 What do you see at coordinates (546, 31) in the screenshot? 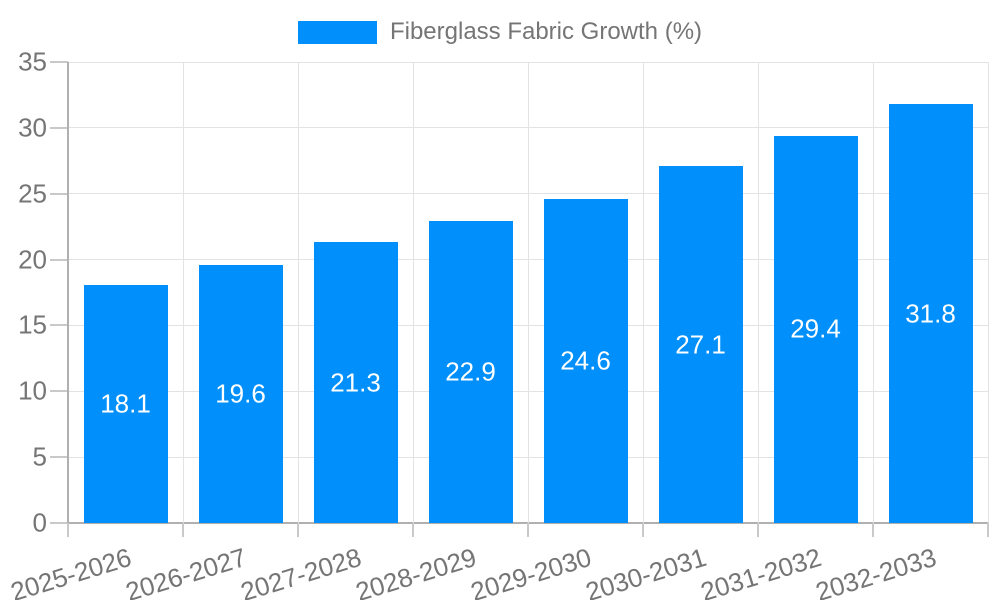
I see `legend-label: Fiberglass Fabric Growth (%)` at bounding box center [546, 31].